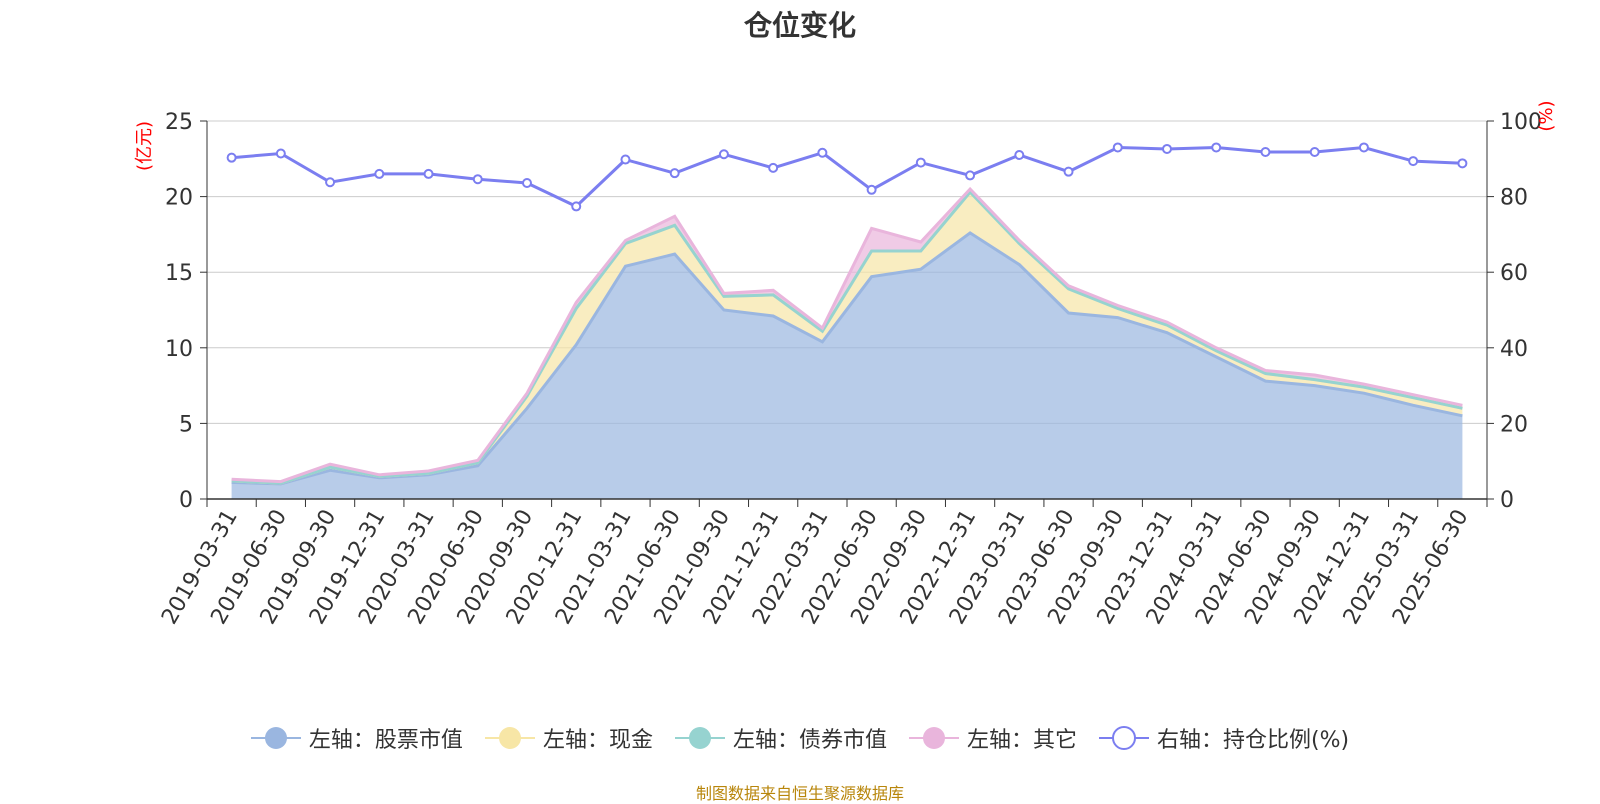  What do you see at coordinates (385, 740) in the screenshot?
I see `legend-label: 左轴：股票市值` at bounding box center [385, 740].